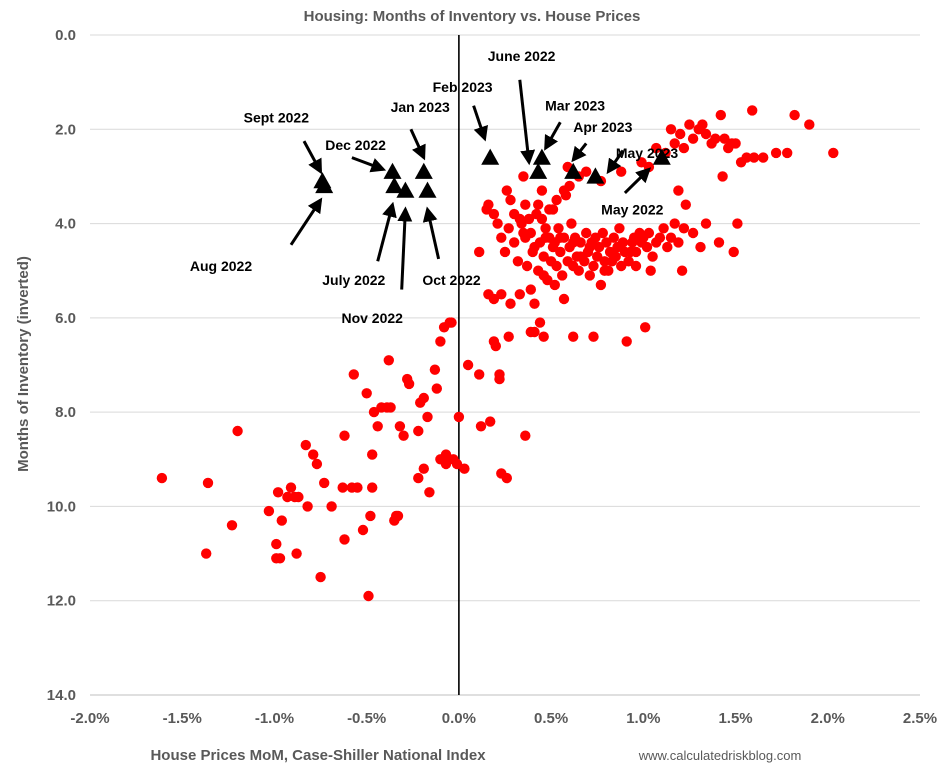  Describe the element at coordinates (23, 364) in the screenshot. I see `y-axis-title: Months of Inventory (inverted)` at that location.